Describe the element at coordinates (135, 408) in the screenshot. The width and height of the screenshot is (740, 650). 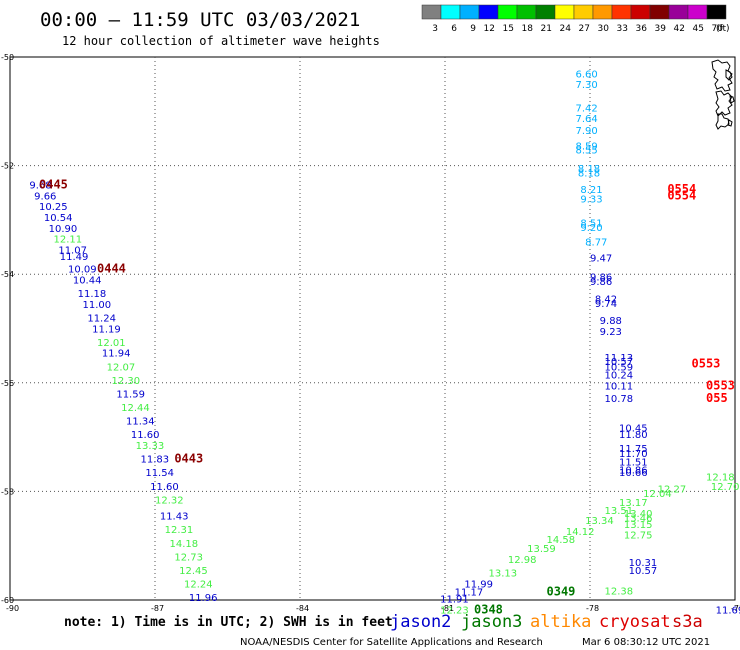
I see `wave-height-value: 12.44` at that location.